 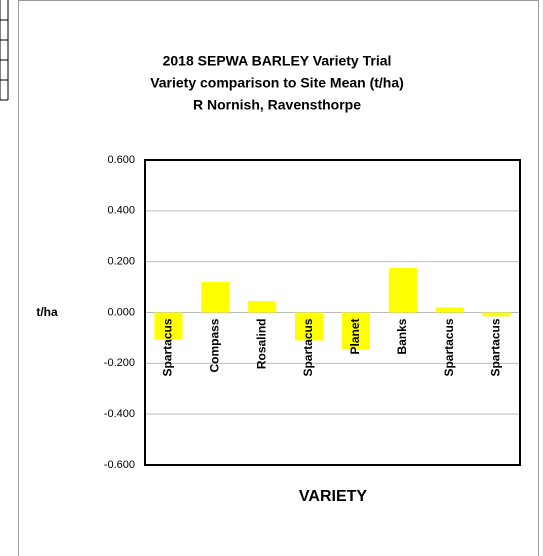 I want to click on chart-title: Variety comparison to Site Mean (t/ha), so click(x=277, y=83).